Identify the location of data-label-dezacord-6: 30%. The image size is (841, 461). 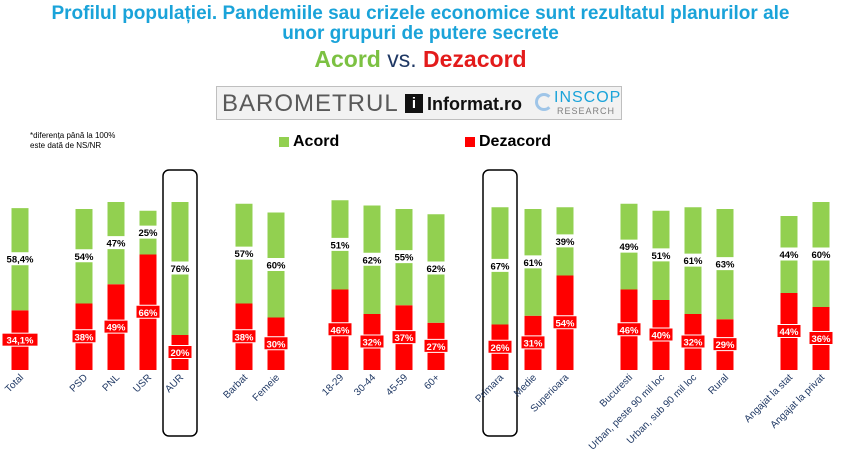
(276, 344).